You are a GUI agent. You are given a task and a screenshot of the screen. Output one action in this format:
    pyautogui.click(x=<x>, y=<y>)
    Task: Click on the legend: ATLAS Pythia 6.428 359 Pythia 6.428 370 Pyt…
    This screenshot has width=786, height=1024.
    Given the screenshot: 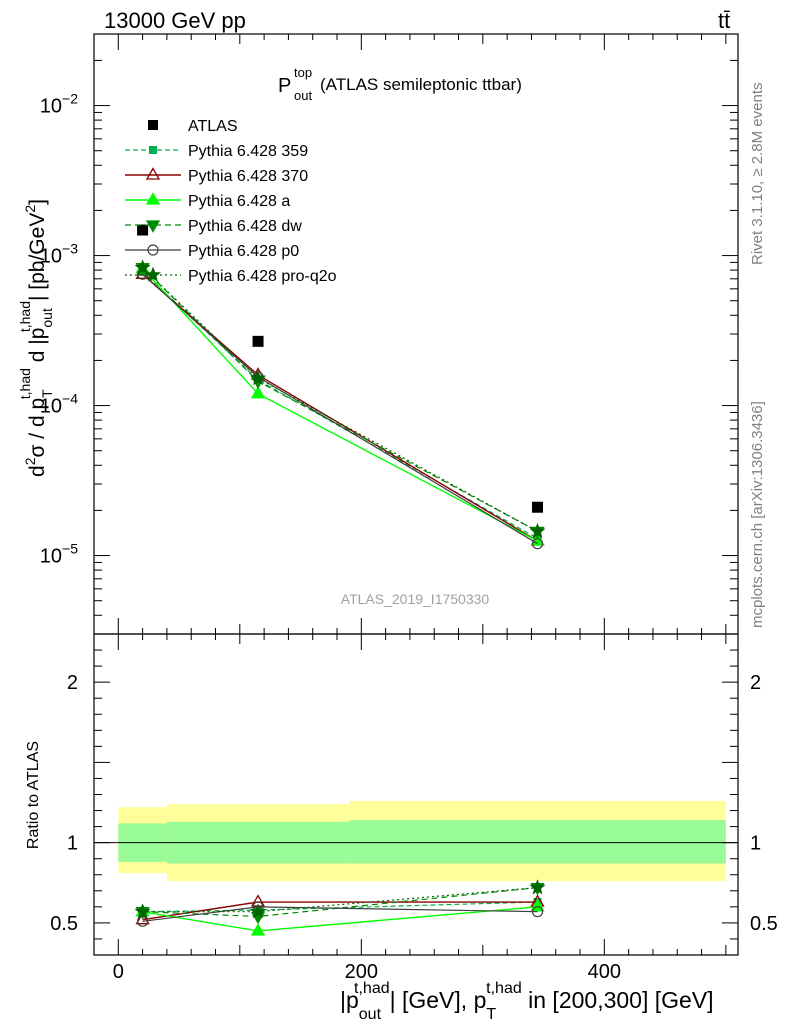 What is the action you would take?
    pyautogui.click(x=231, y=201)
    